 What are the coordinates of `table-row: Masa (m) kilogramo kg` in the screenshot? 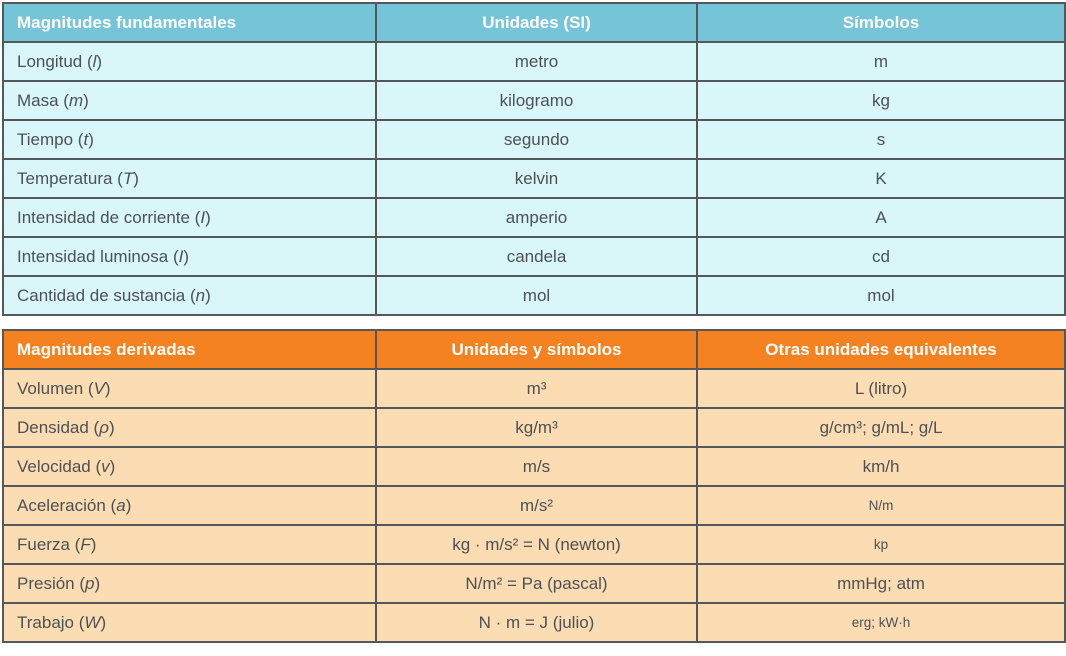 It's located at (534, 100).